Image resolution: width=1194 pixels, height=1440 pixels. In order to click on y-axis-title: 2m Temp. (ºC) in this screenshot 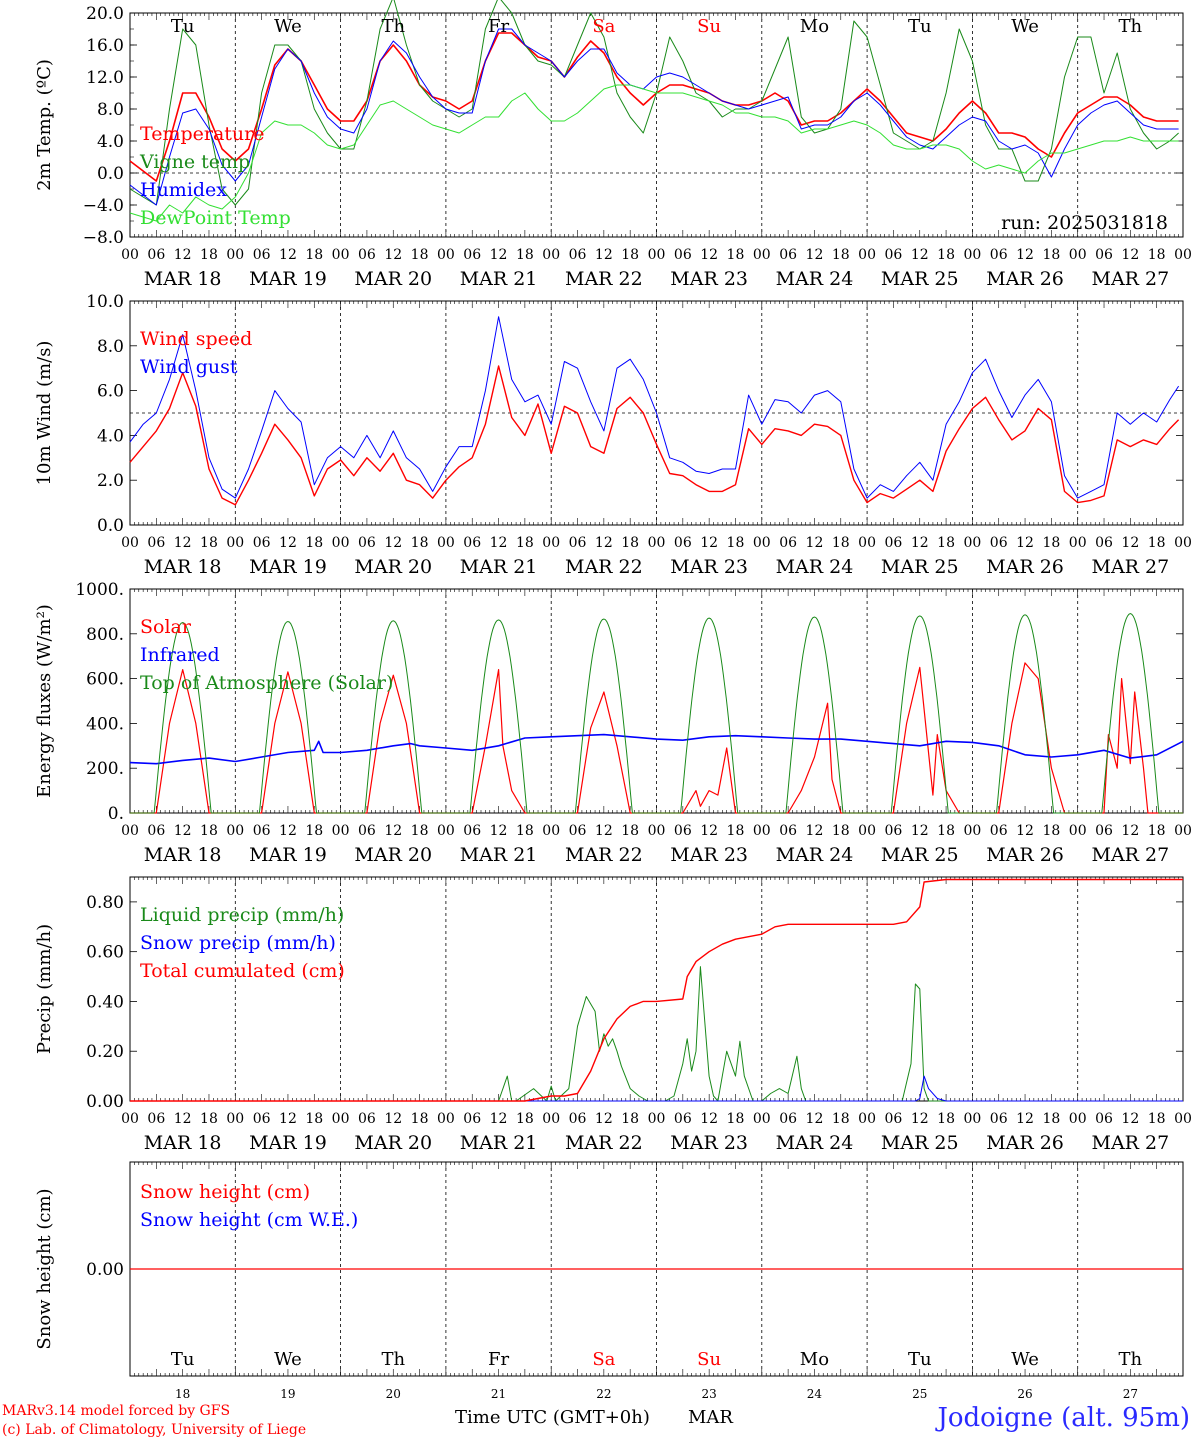, I will do `click(44, 125)`.